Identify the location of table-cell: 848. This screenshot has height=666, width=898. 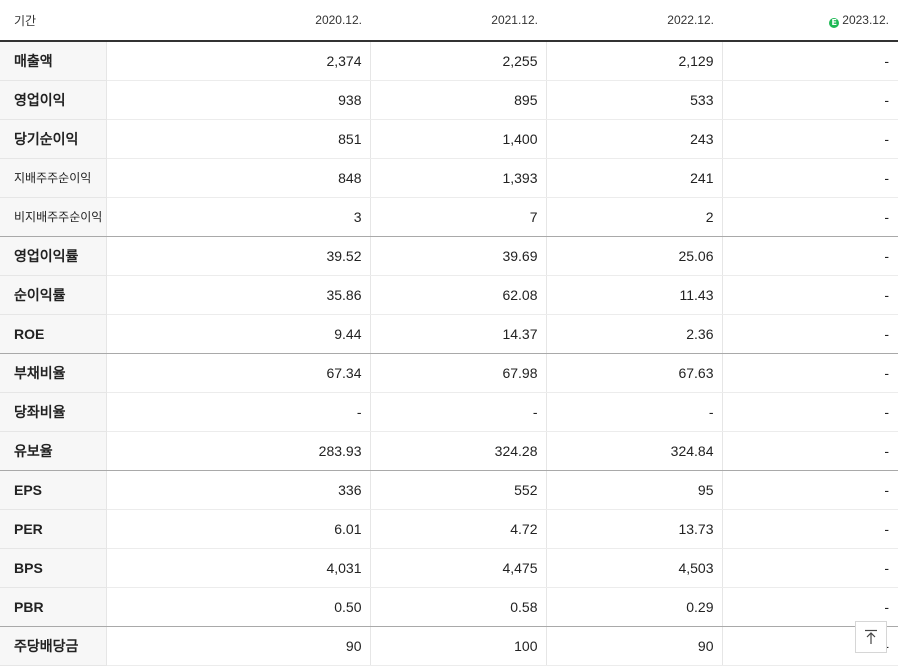
(237, 178).